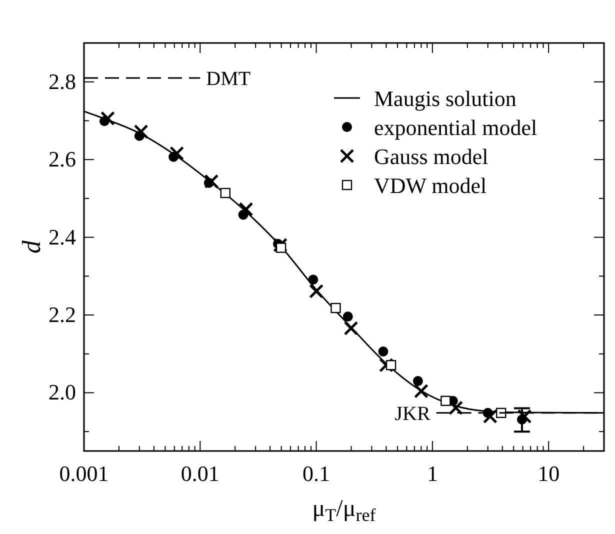 Image resolution: width=615 pixels, height=534 pixels. Describe the element at coordinates (62, 314) in the screenshot. I see `y-tick-label: 2.2` at that location.